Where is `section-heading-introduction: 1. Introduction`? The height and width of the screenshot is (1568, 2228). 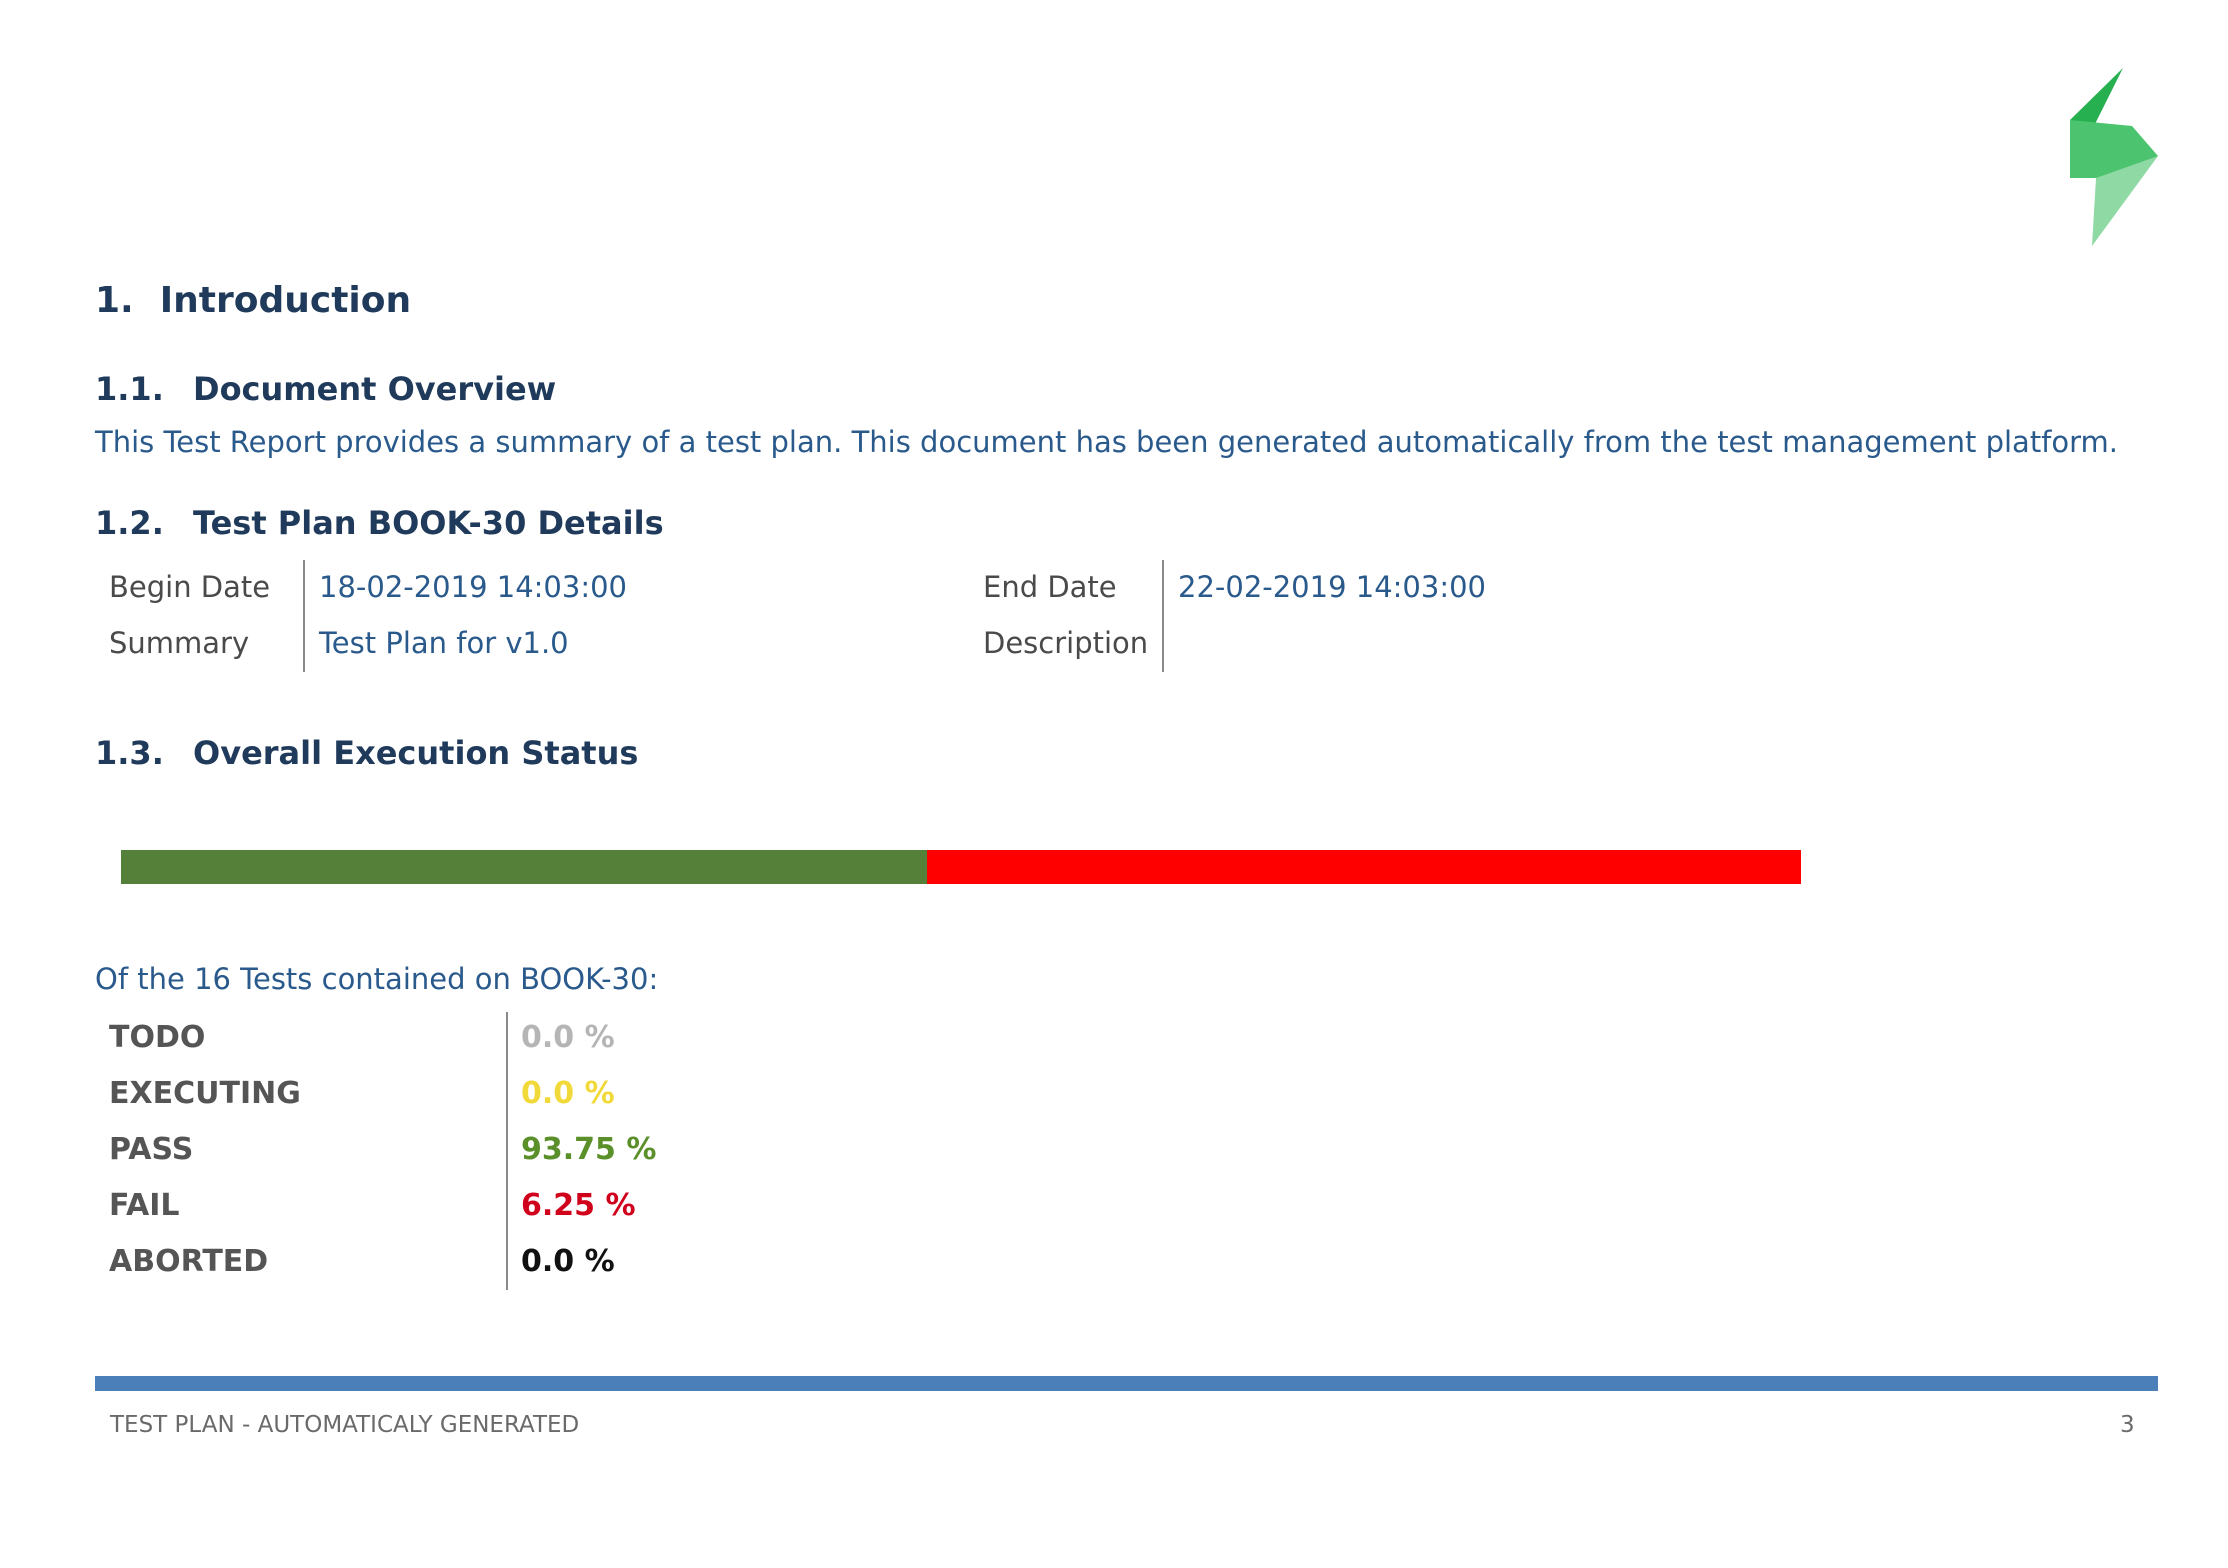
section-heading-introduction: 1. Introduction is located at coordinates (253, 300).